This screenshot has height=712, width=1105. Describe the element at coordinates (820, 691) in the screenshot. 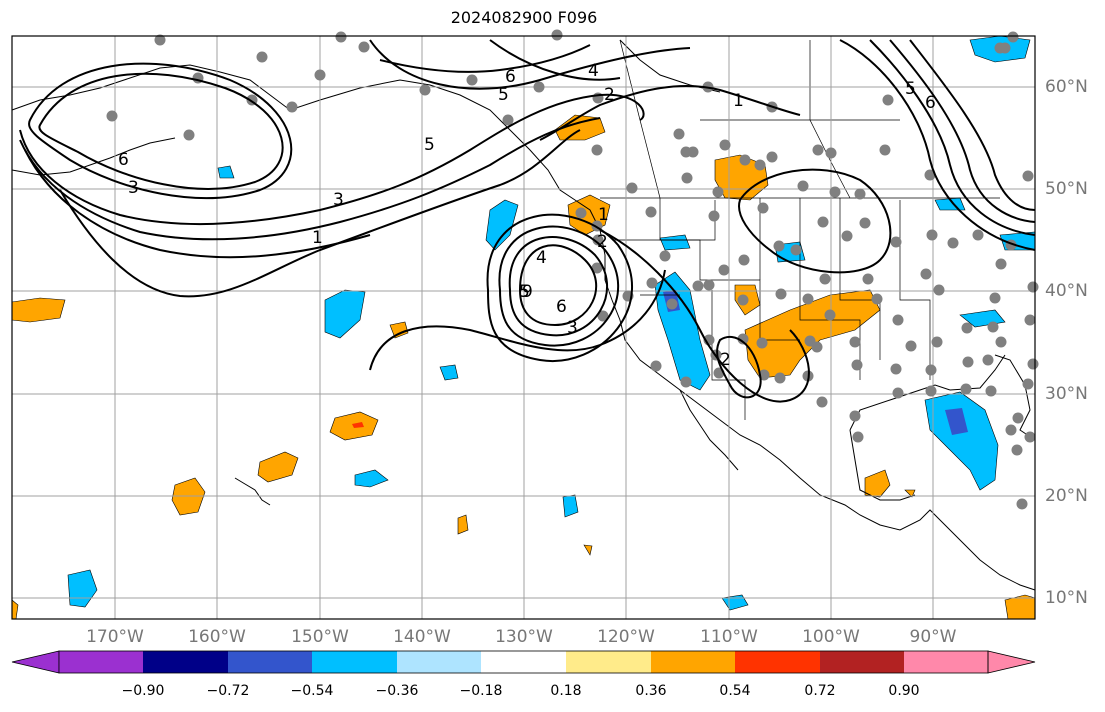

I see `colorbar-tick: 0.72` at that location.